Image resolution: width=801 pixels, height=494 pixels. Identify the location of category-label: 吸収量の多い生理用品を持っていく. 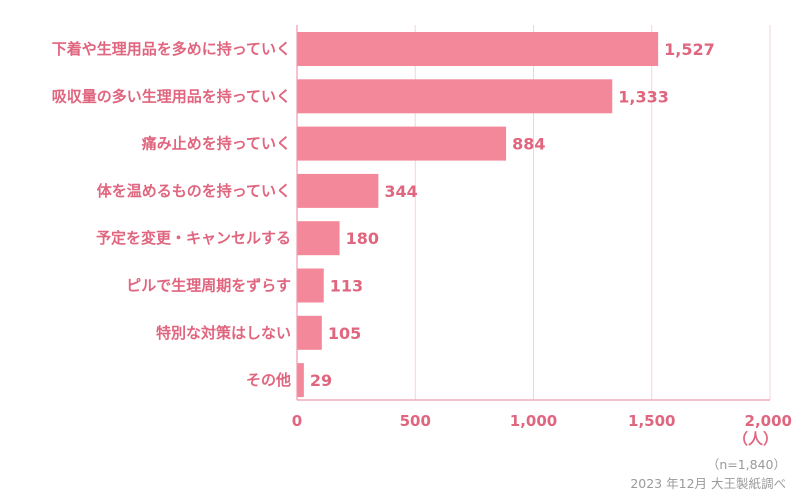
(171, 96).